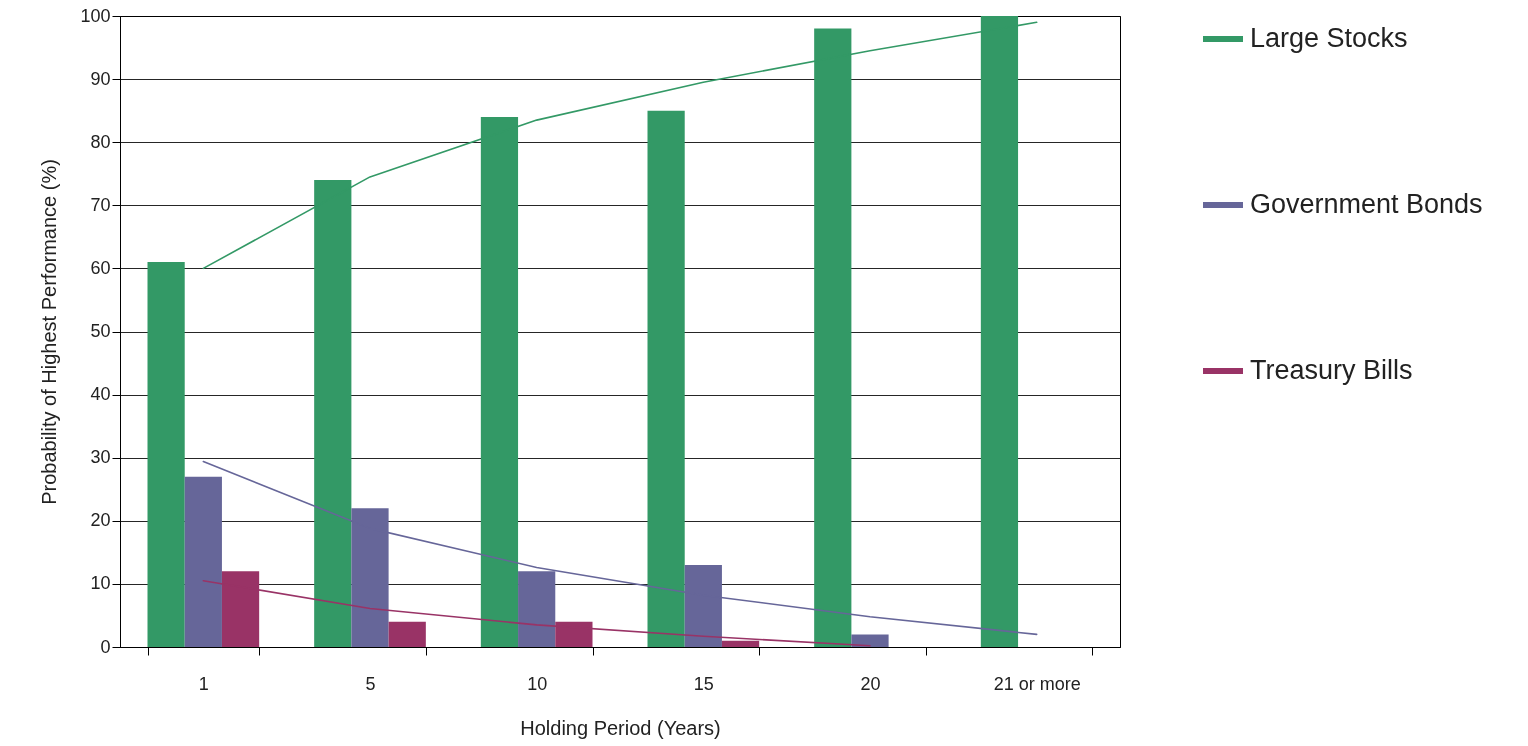  What do you see at coordinates (100, 141) in the screenshot?
I see `y-tick-label: 80` at bounding box center [100, 141].